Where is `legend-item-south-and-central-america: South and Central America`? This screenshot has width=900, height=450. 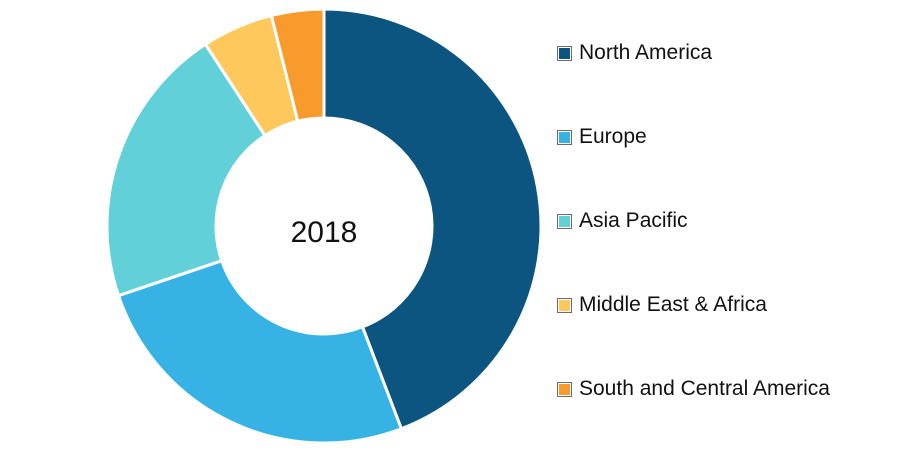
legend-item-south-and-central-america: South and Central America is located at coordinates (693, 389).